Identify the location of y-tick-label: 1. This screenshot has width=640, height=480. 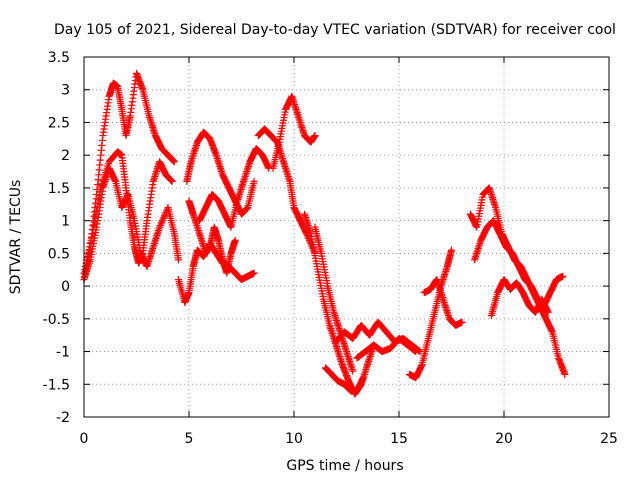
(65, 222).